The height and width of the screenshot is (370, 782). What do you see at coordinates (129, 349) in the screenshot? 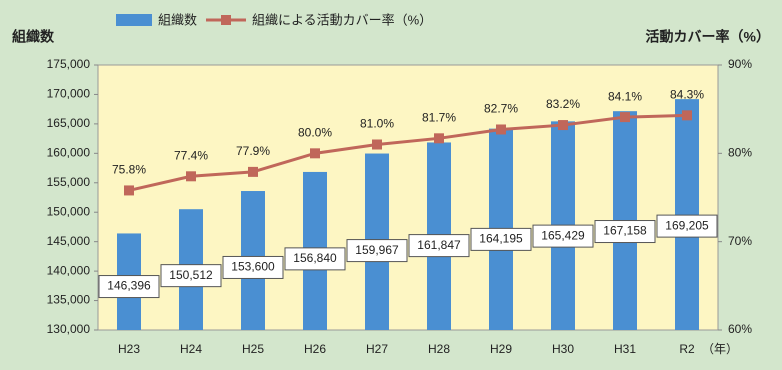
I see `x-tick-label: H23` at bounding box center [129, 349].